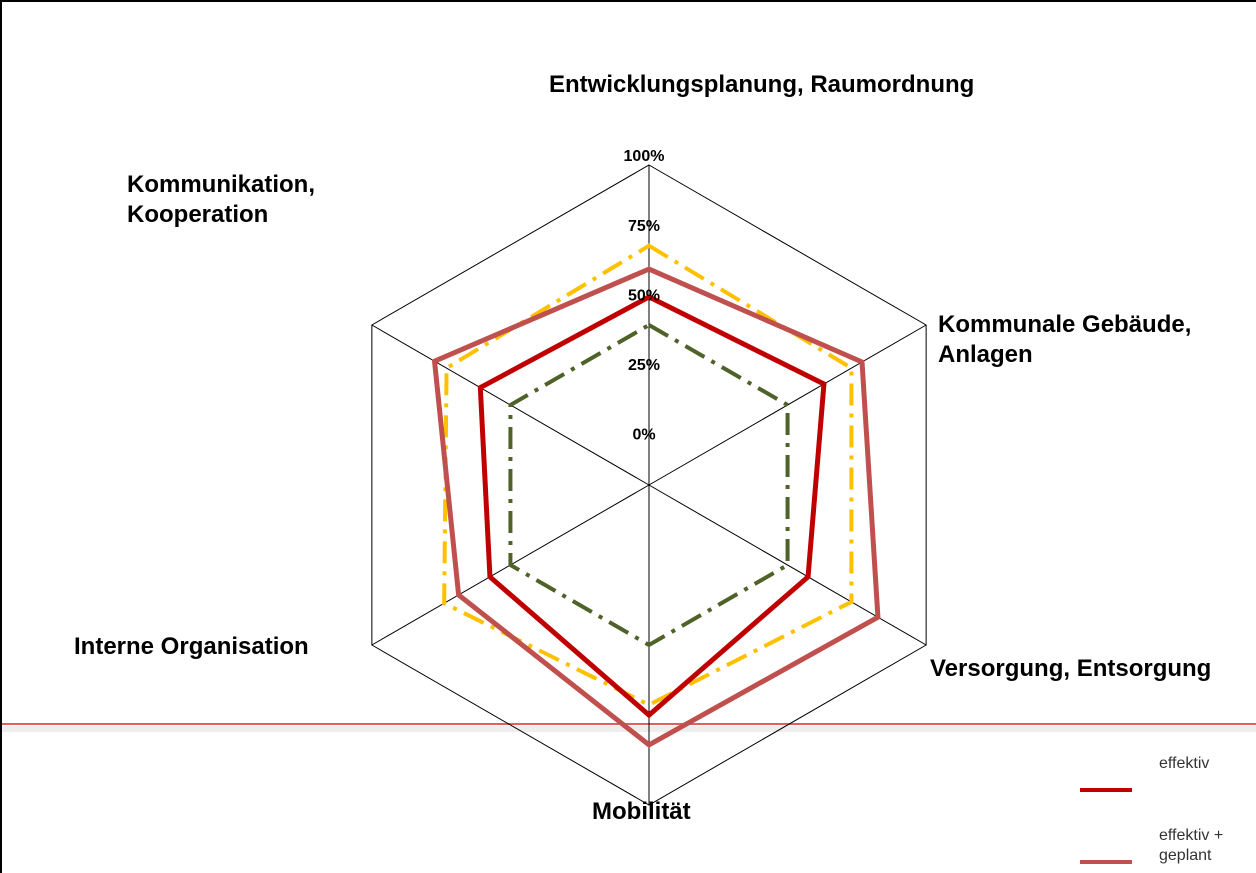 This screenshot has width=1256, height=873. What do you see at coordinates (644, 226) in the screenshot?
I see `tick-label: 75%` at bounding box center [644, 226].